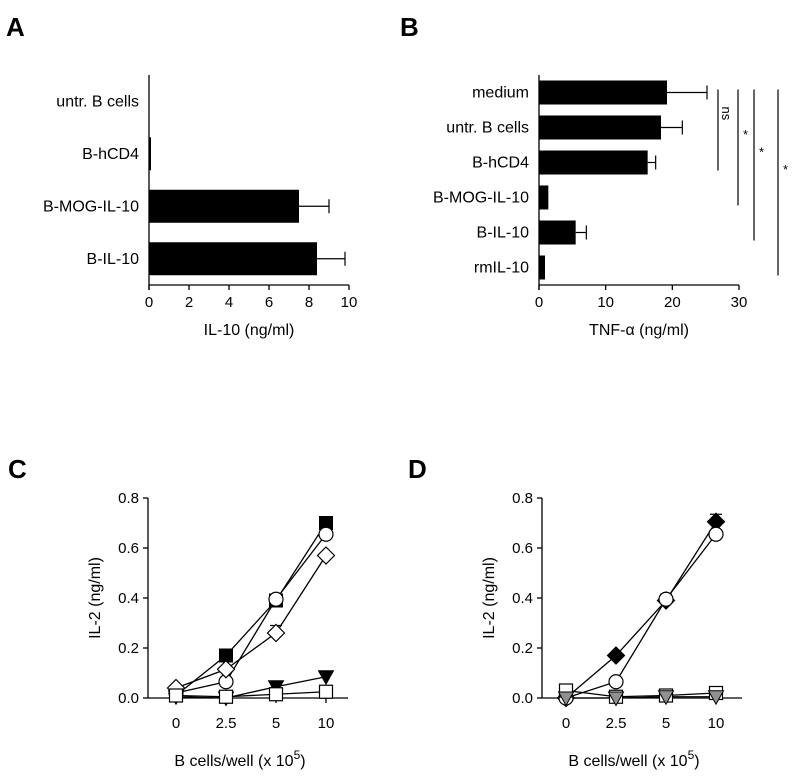  What do you see at coordinates (15, 27) in the screenshot?
I see `panel-letter-a: A` at bounding box center [15, 27].